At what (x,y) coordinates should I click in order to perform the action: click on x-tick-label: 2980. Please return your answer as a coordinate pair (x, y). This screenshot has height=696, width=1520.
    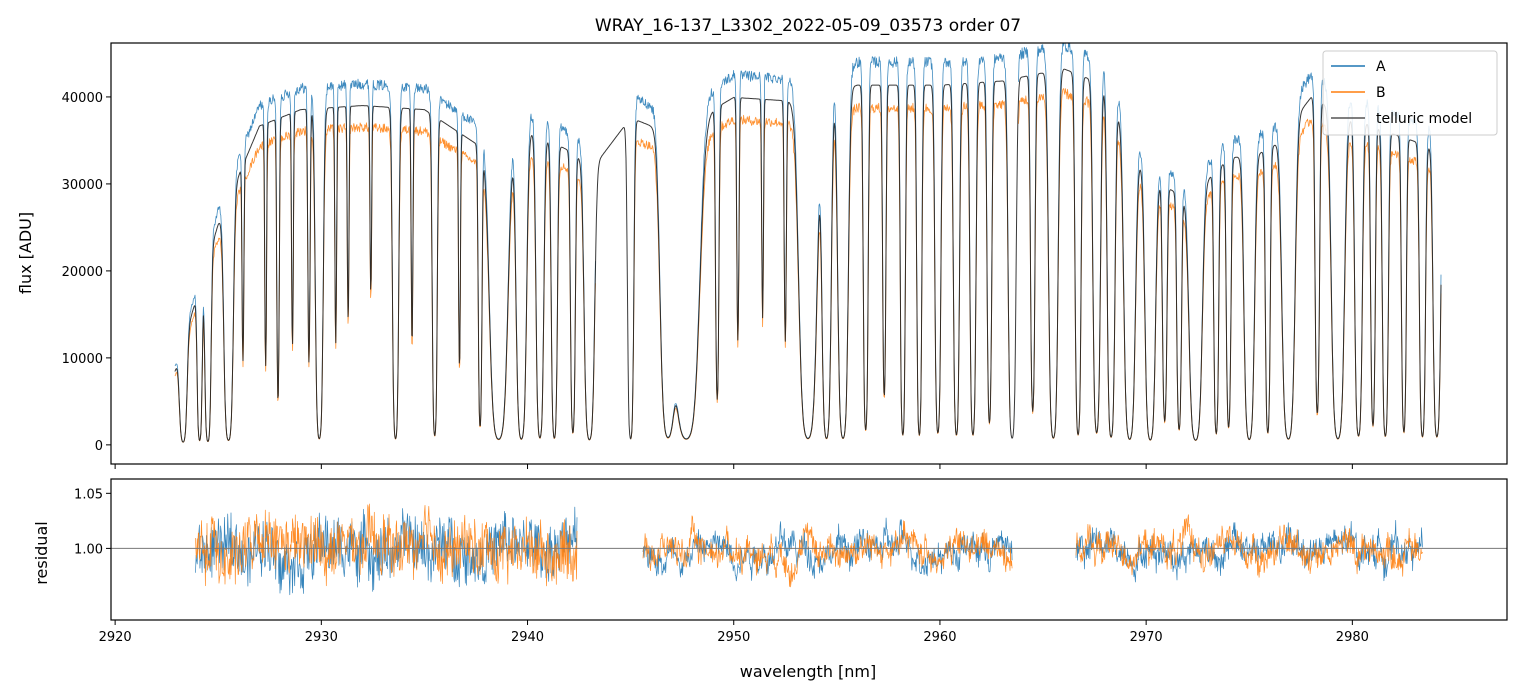
    Looking at the image, I should click on (1352, 637).